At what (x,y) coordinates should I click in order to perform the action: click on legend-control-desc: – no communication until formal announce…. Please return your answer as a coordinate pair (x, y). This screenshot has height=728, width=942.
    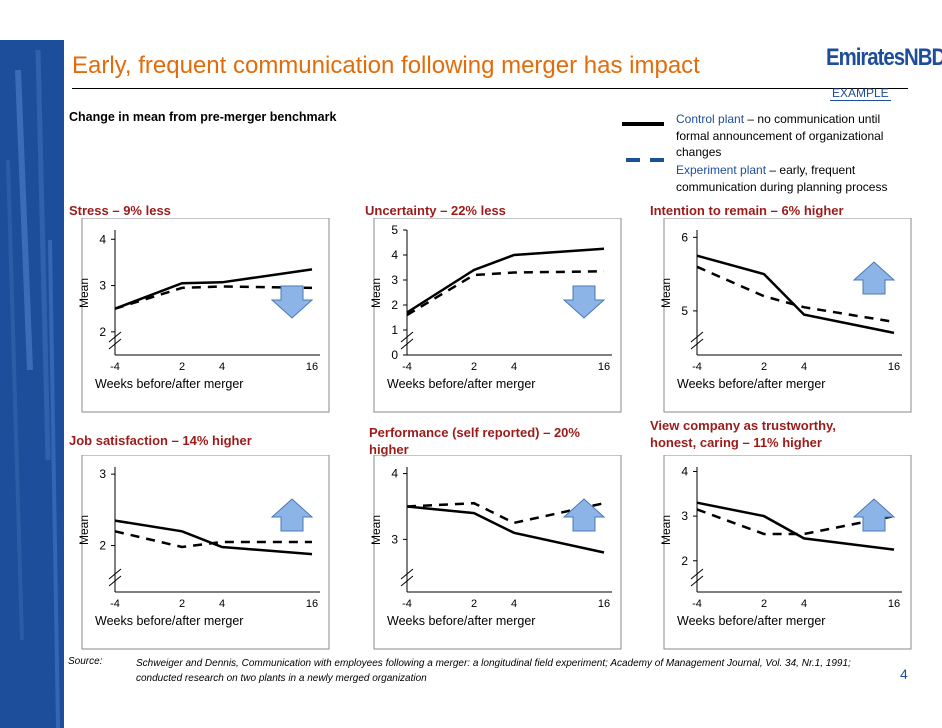
    Looking at the image, I should click on (780, 135).